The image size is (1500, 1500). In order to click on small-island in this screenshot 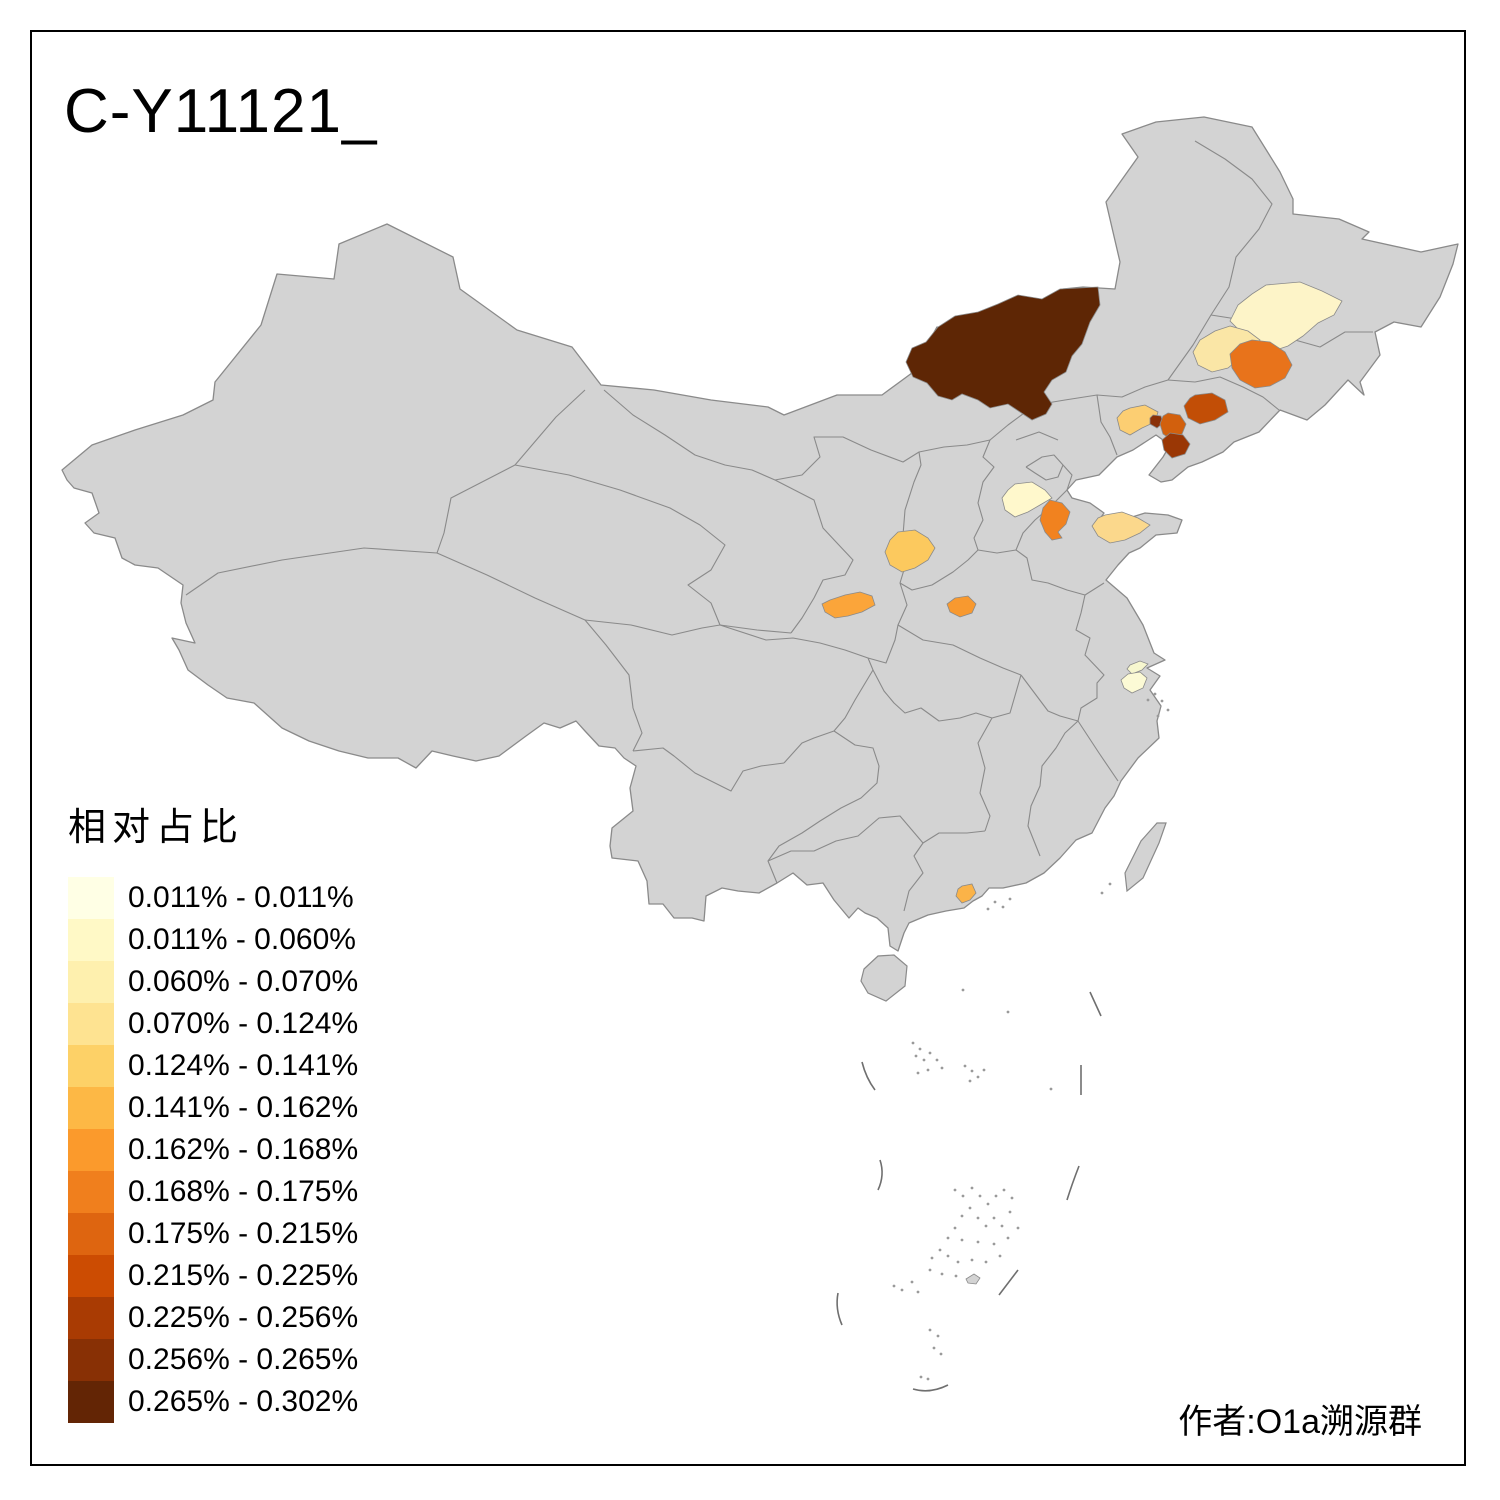, I will do `click(973, 1279)`.